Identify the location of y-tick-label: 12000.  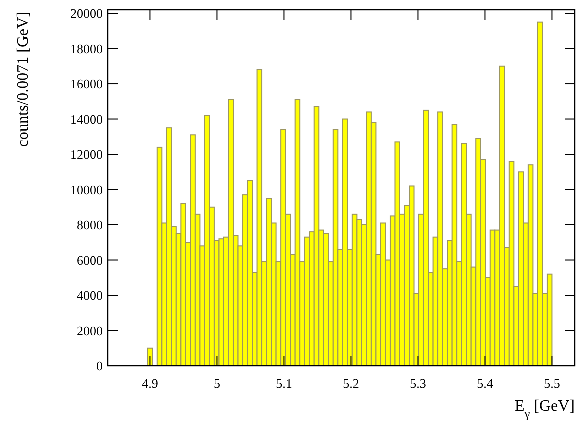
(86, 154).